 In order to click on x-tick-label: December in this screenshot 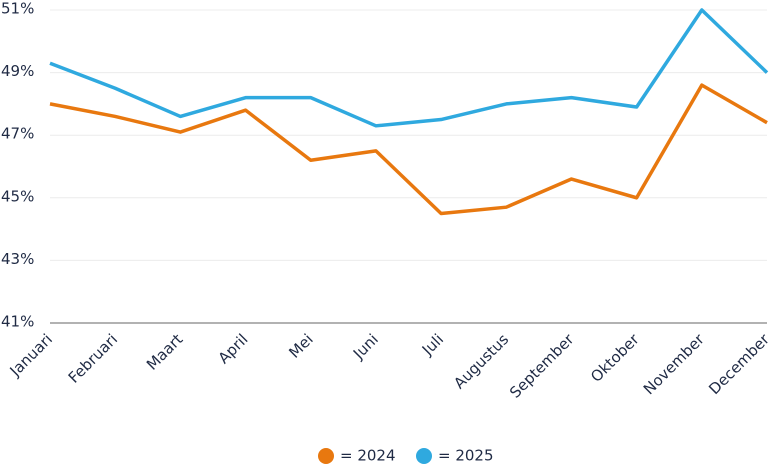, I will do `click(737, 364)`.